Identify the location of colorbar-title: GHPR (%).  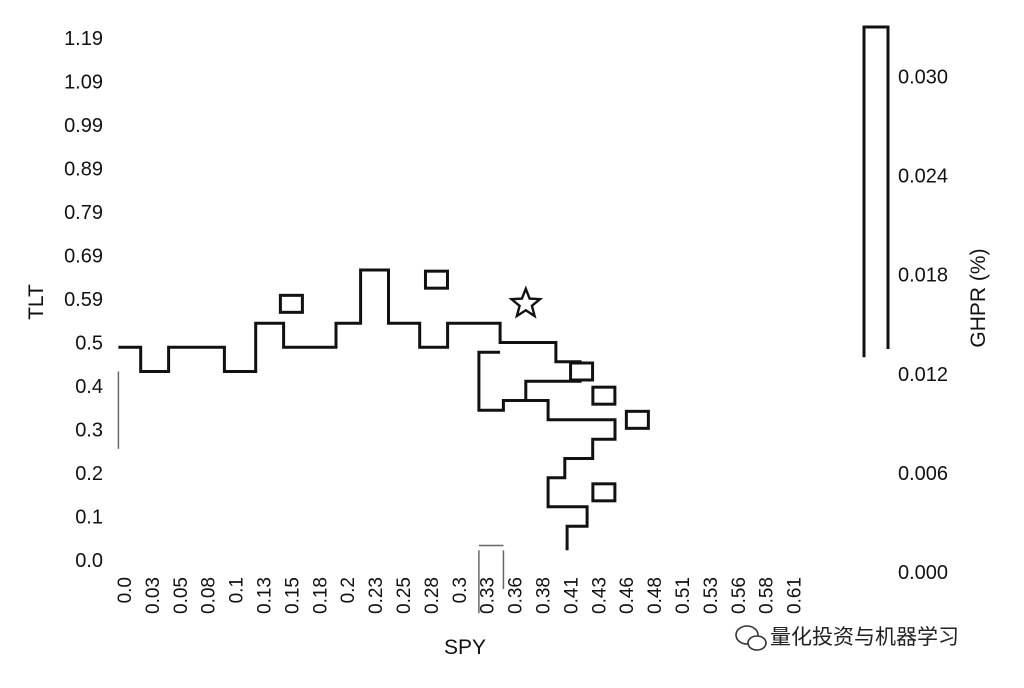
(978, 297).